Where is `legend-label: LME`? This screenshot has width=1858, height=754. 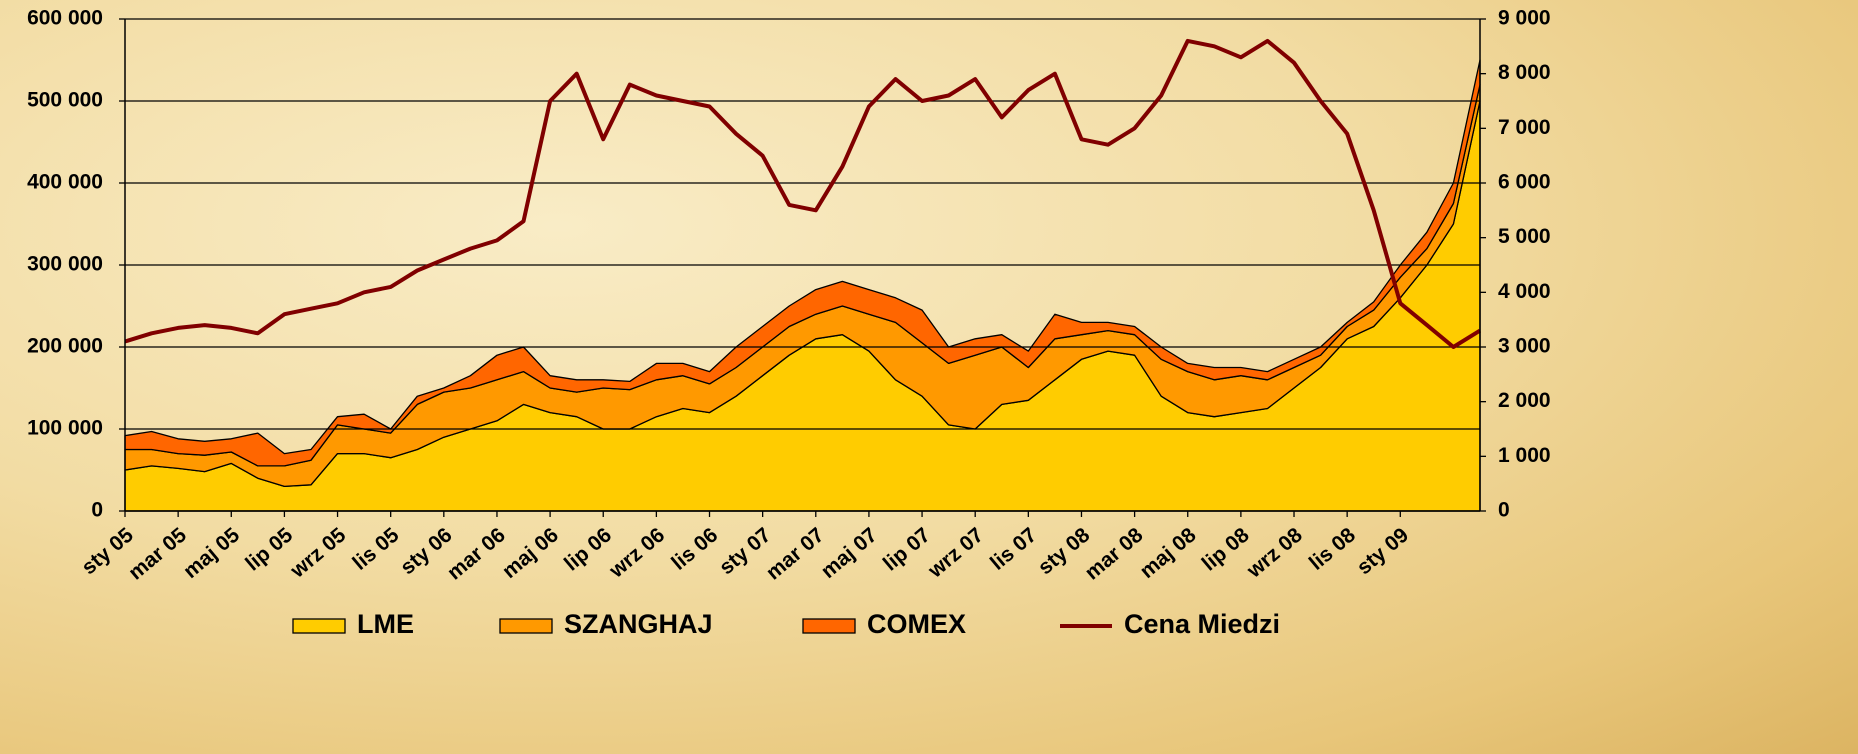 legend-label: LME is located at coordinates (385, 624).